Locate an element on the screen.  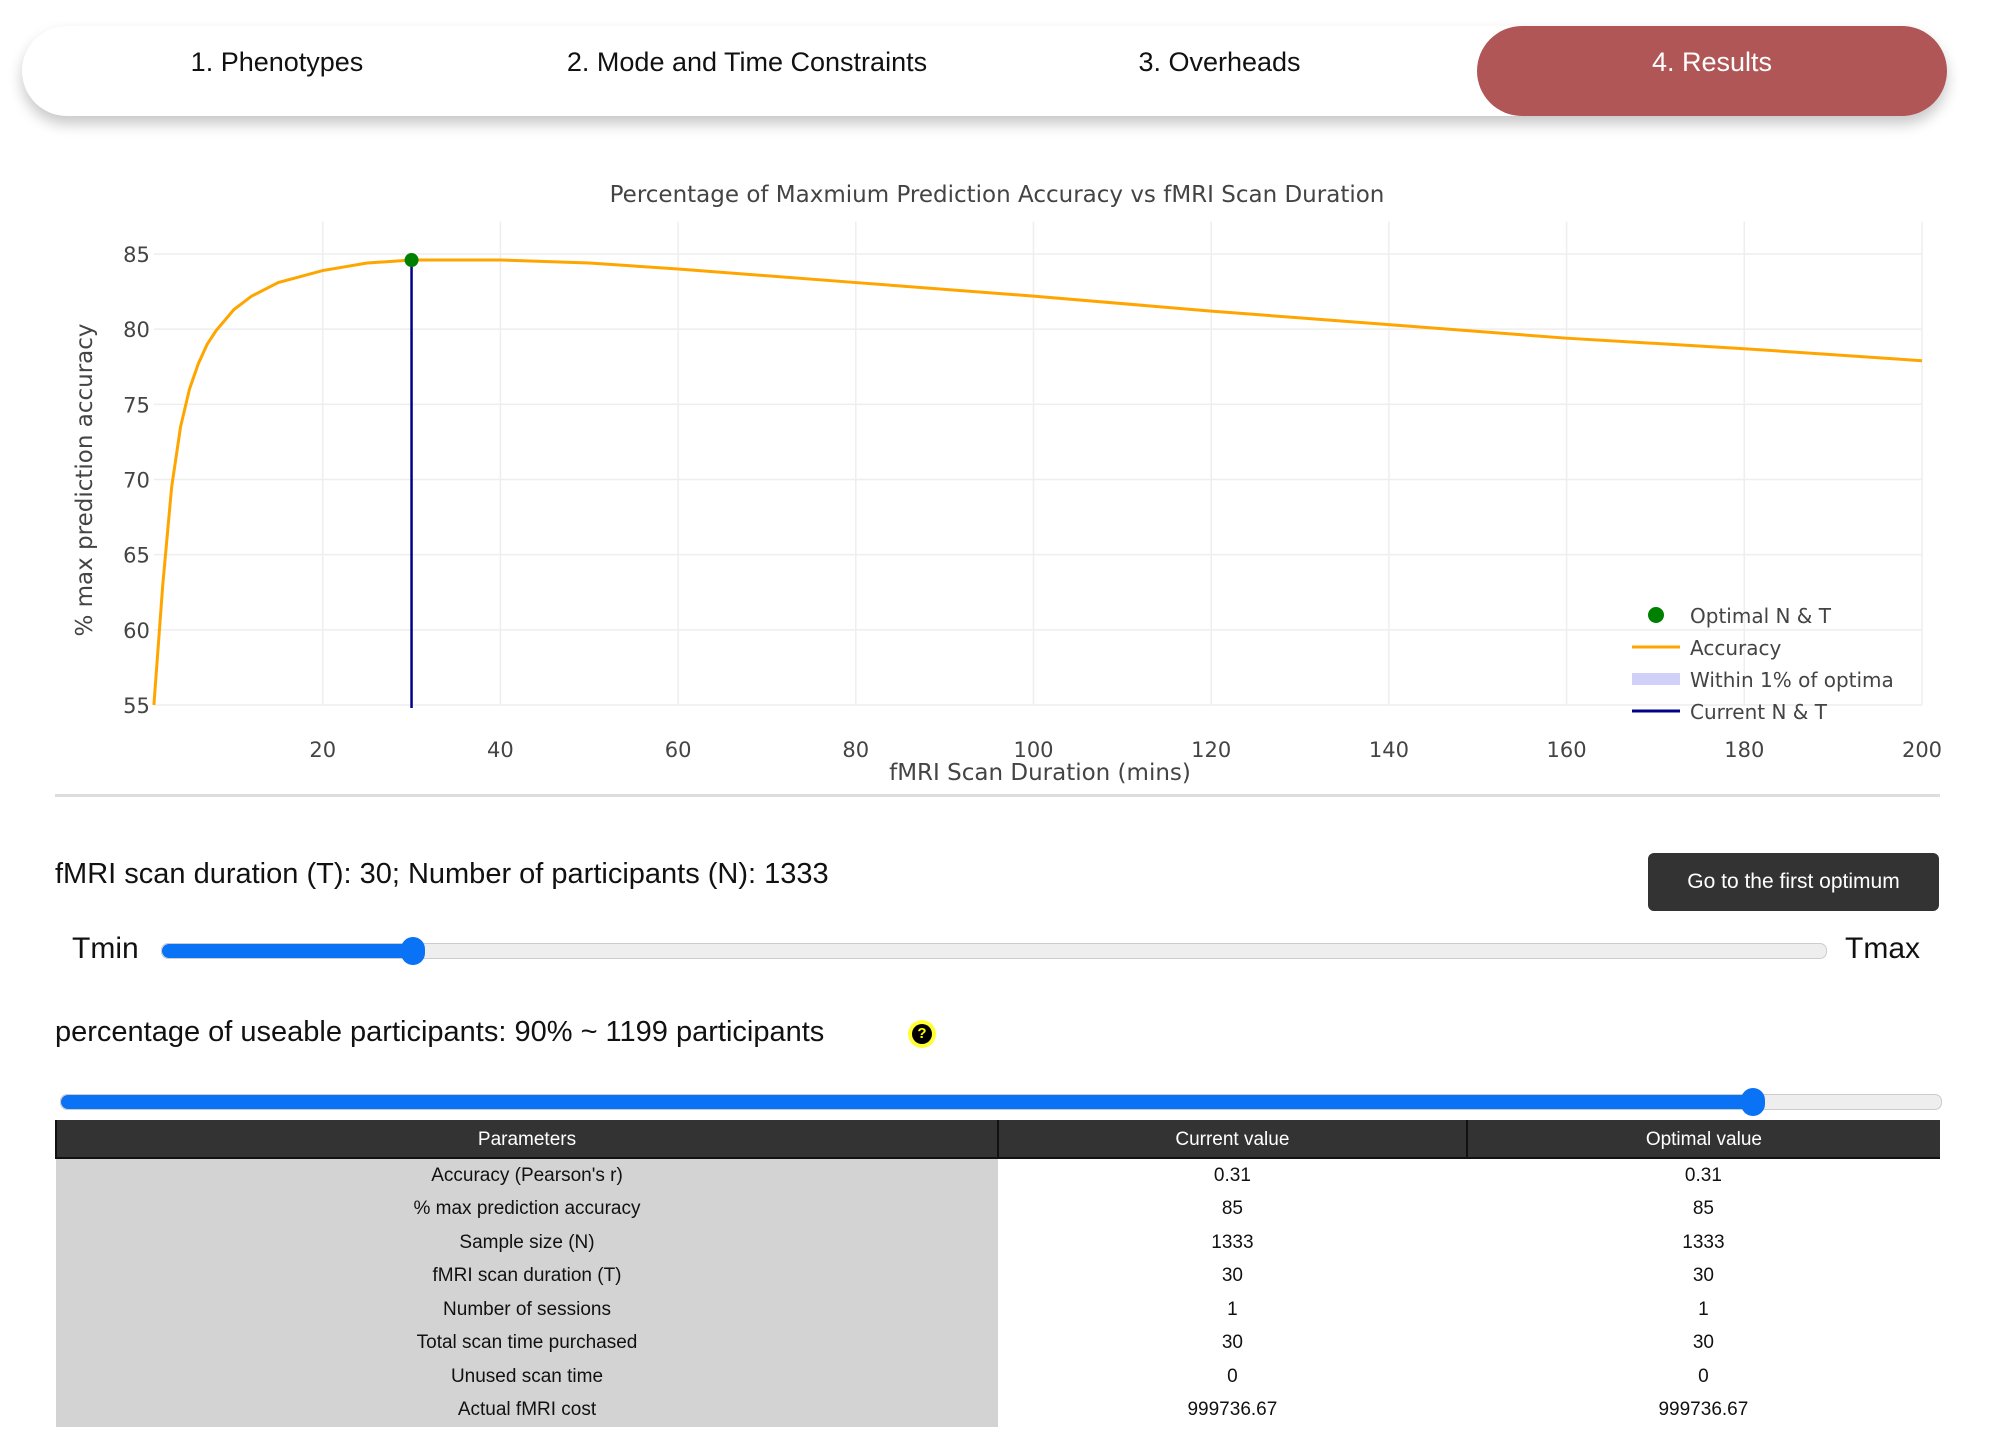
table-row: Unused scan time 0 0 is located at coordinates (998, 1377).